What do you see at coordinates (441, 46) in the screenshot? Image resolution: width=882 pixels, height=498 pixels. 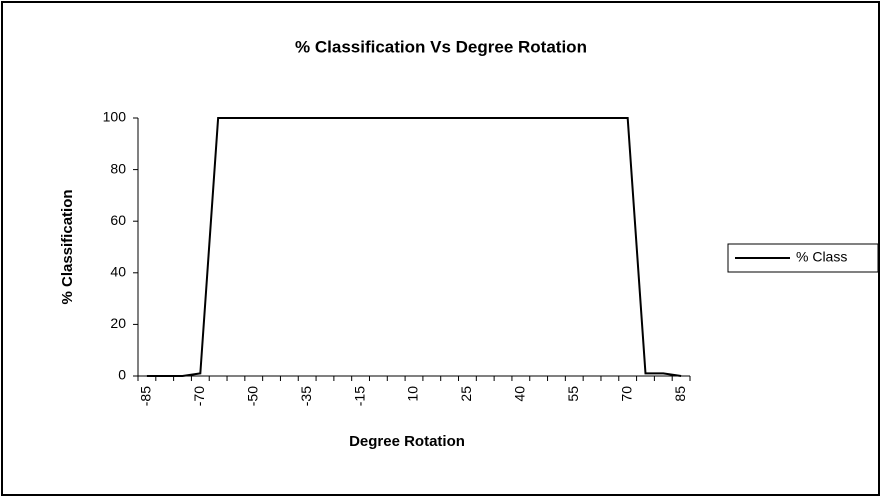 I see `chart-title: % Classification Vs Degree Rotation` at bounding box center [441, 46].